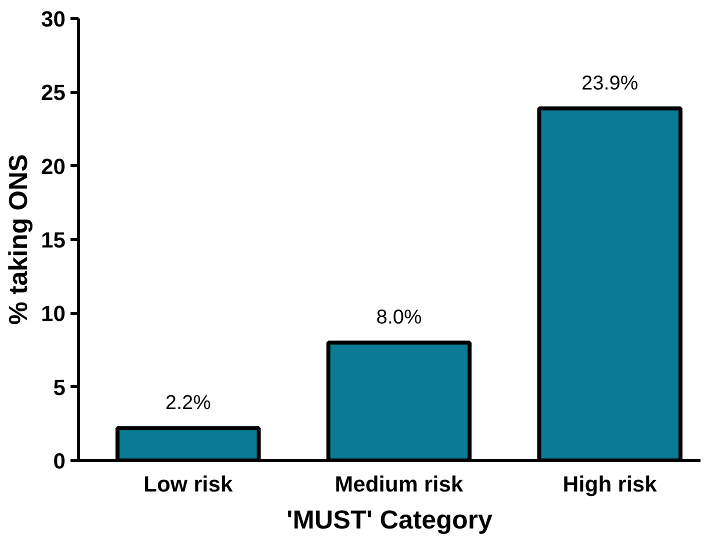 This screenshot has width=720, height=537. Describe the element at coordinates (59, 387) in the screenshot. I see `y-tick-label: 5` at that location.